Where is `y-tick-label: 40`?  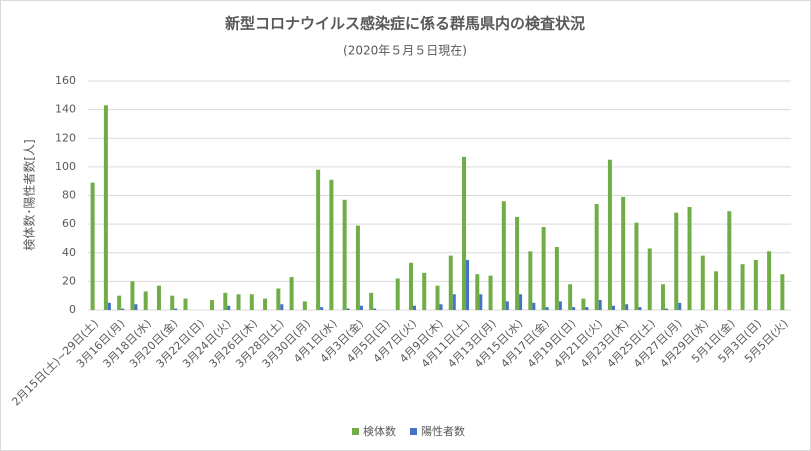 y-tick-label: 40 is located at coordinates (69, 252).